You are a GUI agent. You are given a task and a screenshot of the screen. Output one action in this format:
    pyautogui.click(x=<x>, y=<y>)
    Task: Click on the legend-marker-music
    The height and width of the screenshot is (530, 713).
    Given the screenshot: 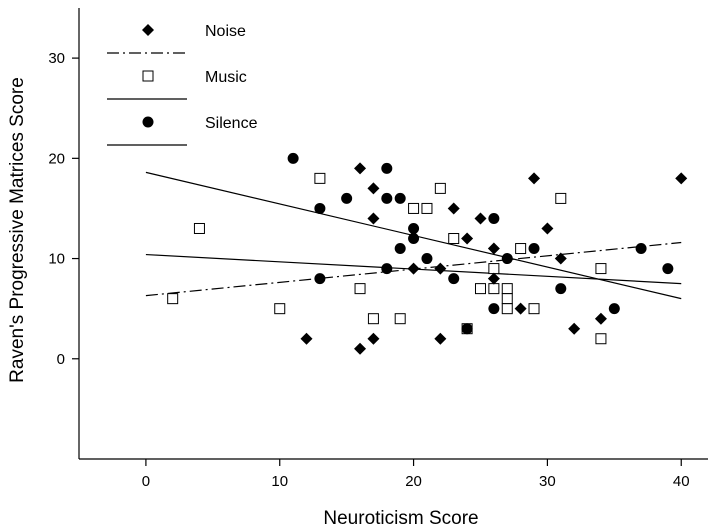 What is the action you would take?
    pyautogui.click(x=148, y=76)
    